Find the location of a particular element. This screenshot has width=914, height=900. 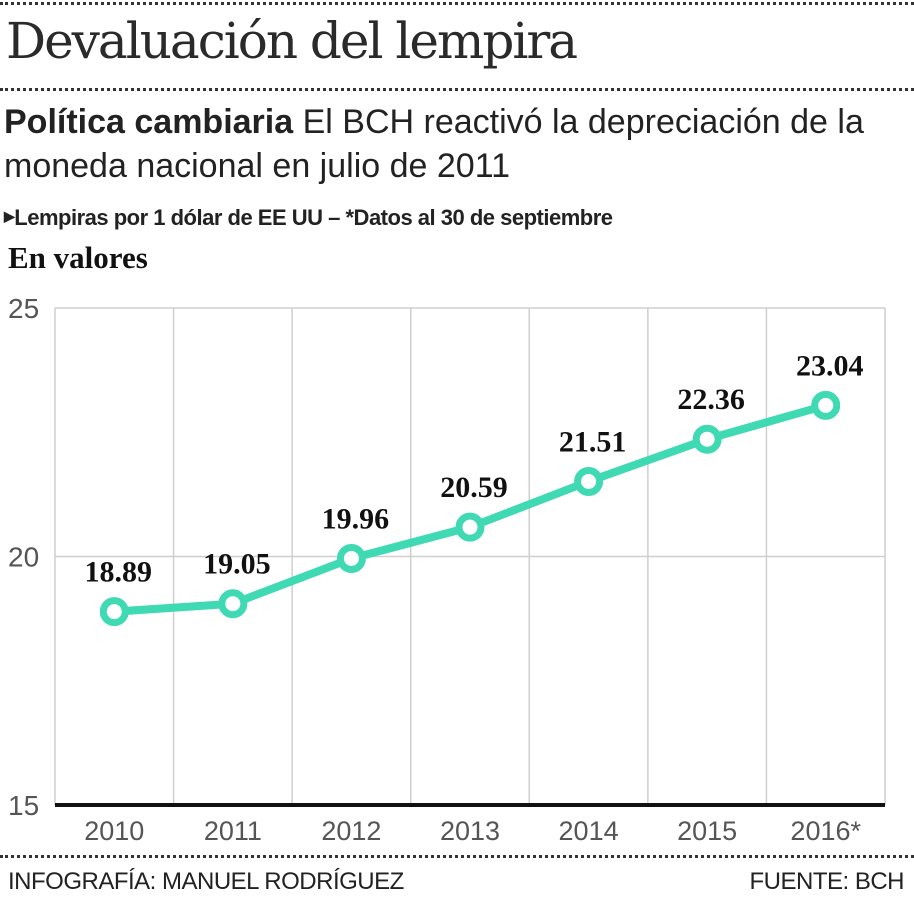

data-label: 23.04 is located at coordinates (830, 365).